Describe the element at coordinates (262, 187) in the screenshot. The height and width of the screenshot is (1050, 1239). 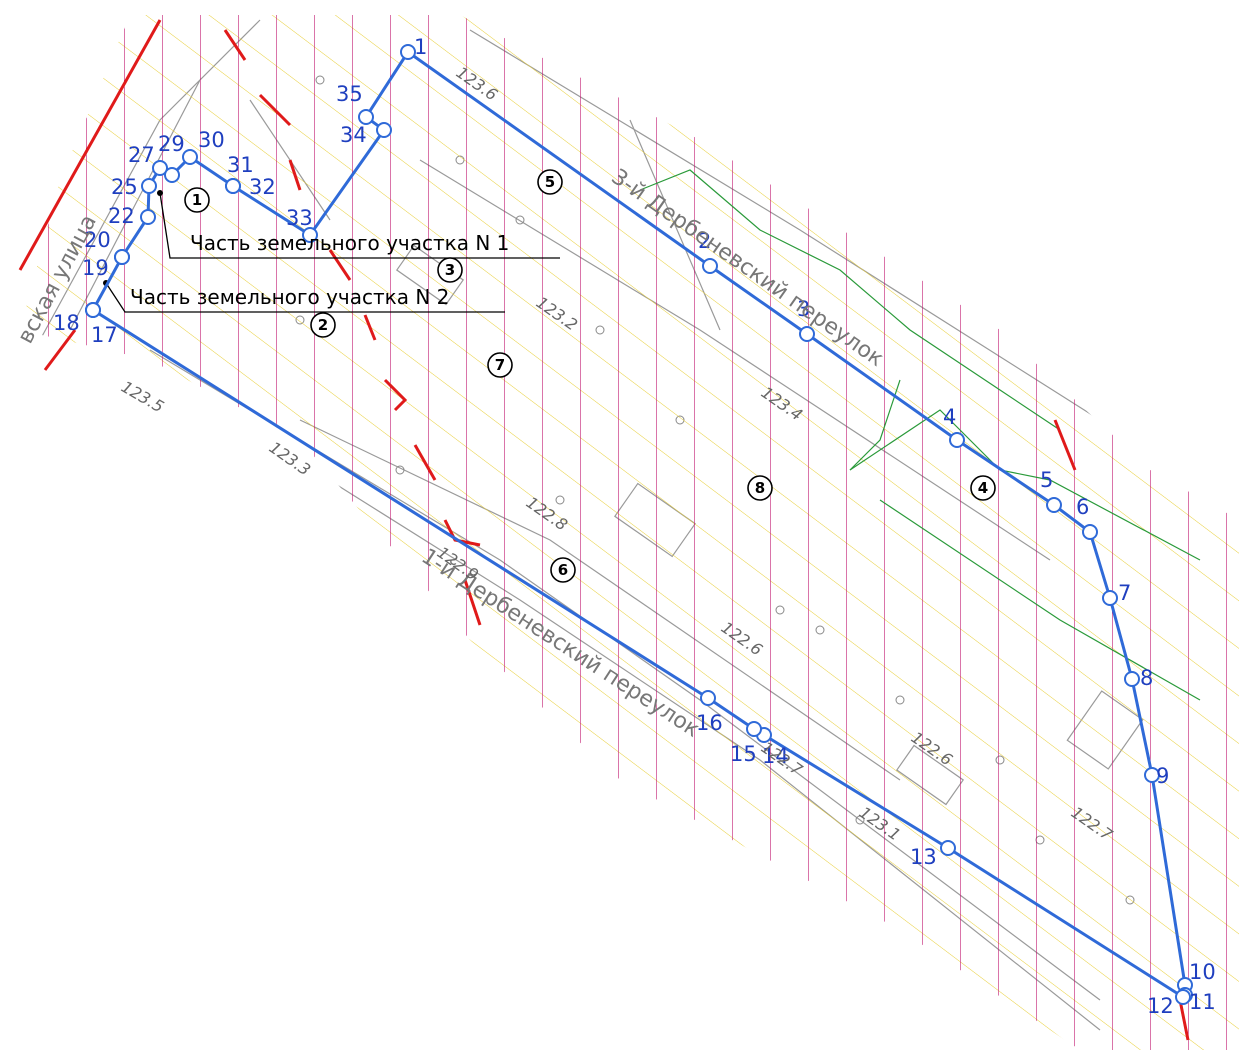
I see `point-label: 32` at that location.